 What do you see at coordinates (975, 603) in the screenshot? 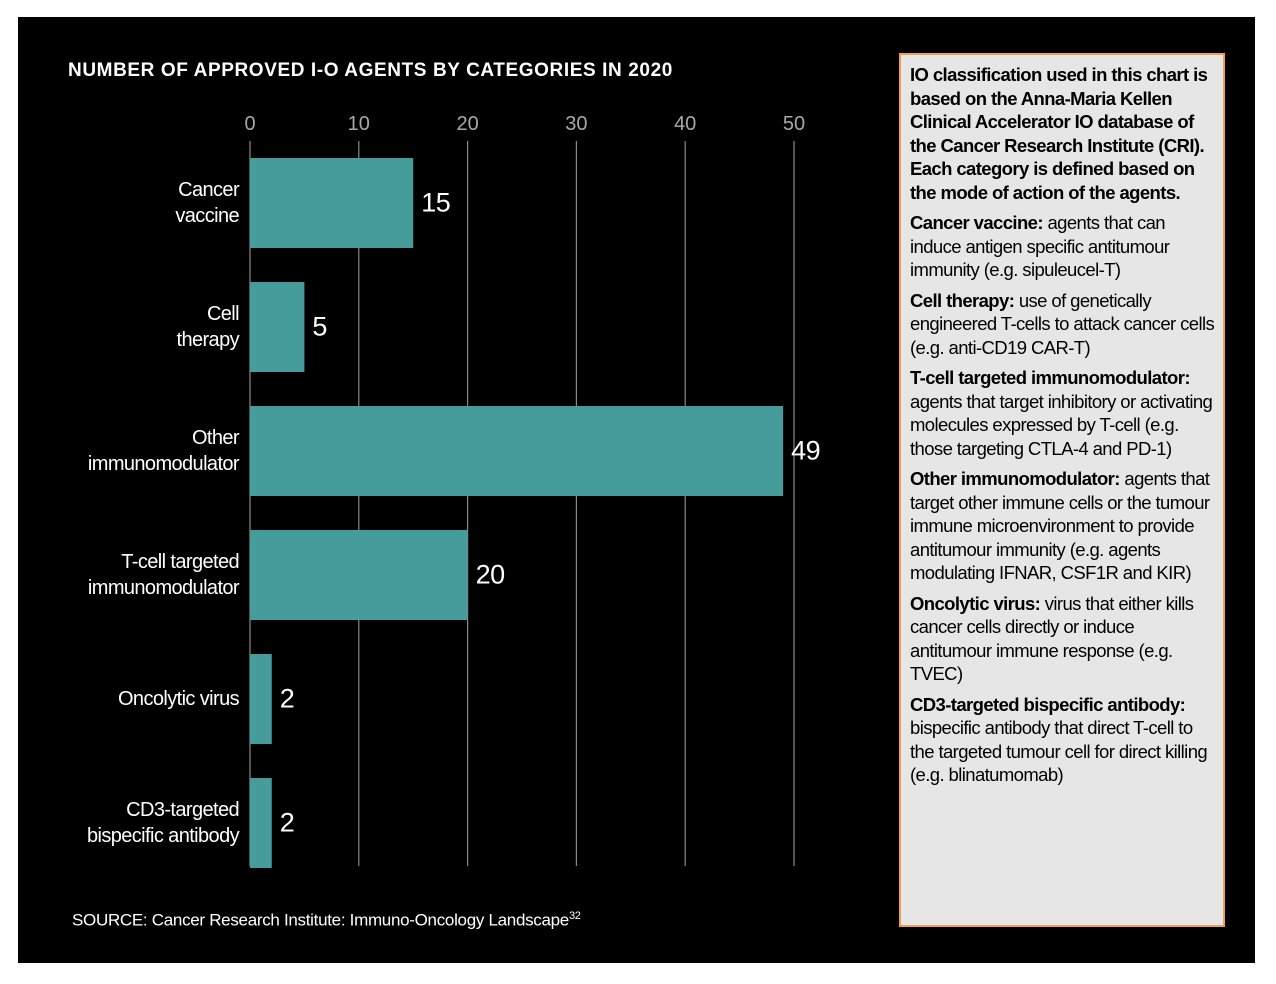
I see `definition-term: Oncolytic virus:` at bounding box center [975, 603].